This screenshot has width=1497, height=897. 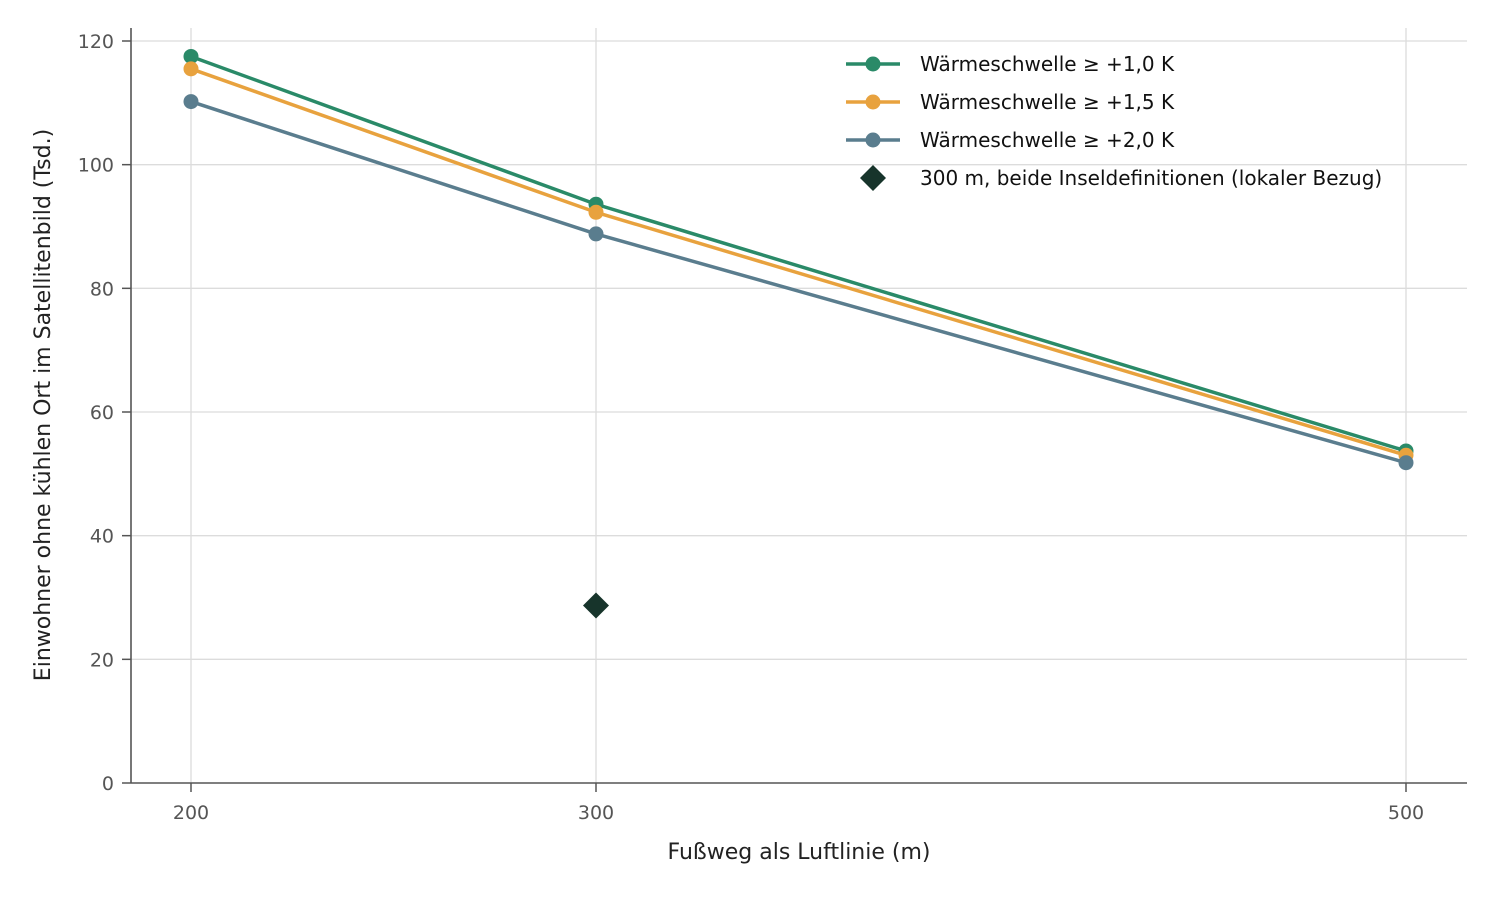 I want to click on x-tick-label: 300, so click(x=596, y=813).